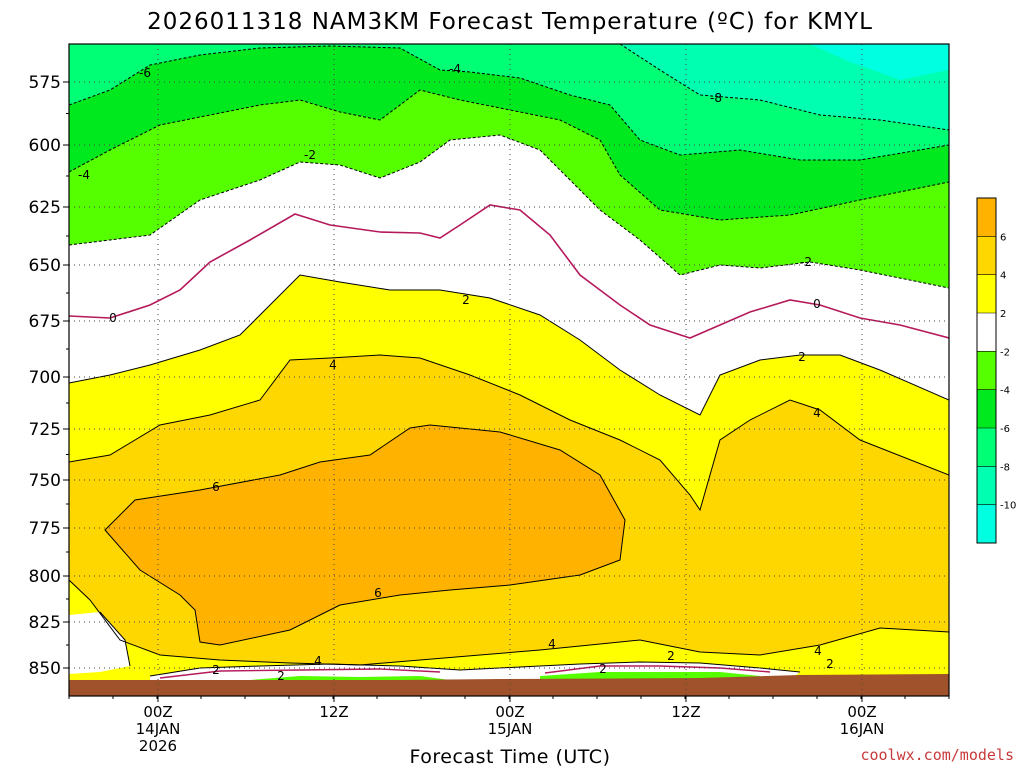 This screenshot has height=768, width=1024. What do you see at coordinates (45, 577) in the screenshot?
I see `y-tick-label: 800` at bounding box center [45, 577].